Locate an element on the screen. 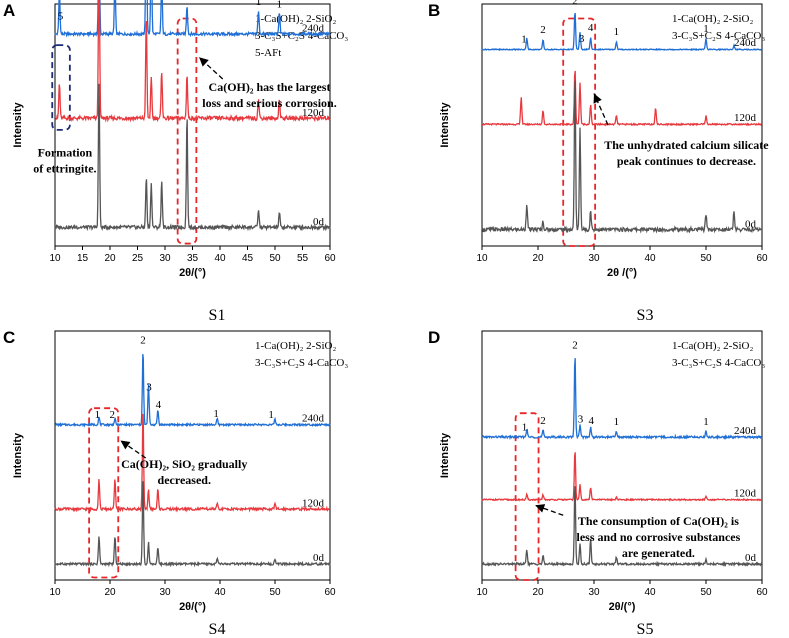 The width and height of the screenshot is (789, 638). x-tick-label: 45 is located at coordinates (248, 258).